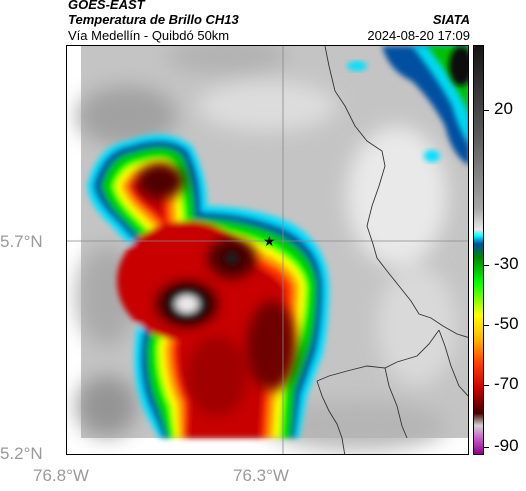 This screenshot has height=491, width=526. What do you see at coordinates (418, 35) in the screenshot?
I see `timestamp: 2024-08-20 17:09` at bounding box center [418, 35].